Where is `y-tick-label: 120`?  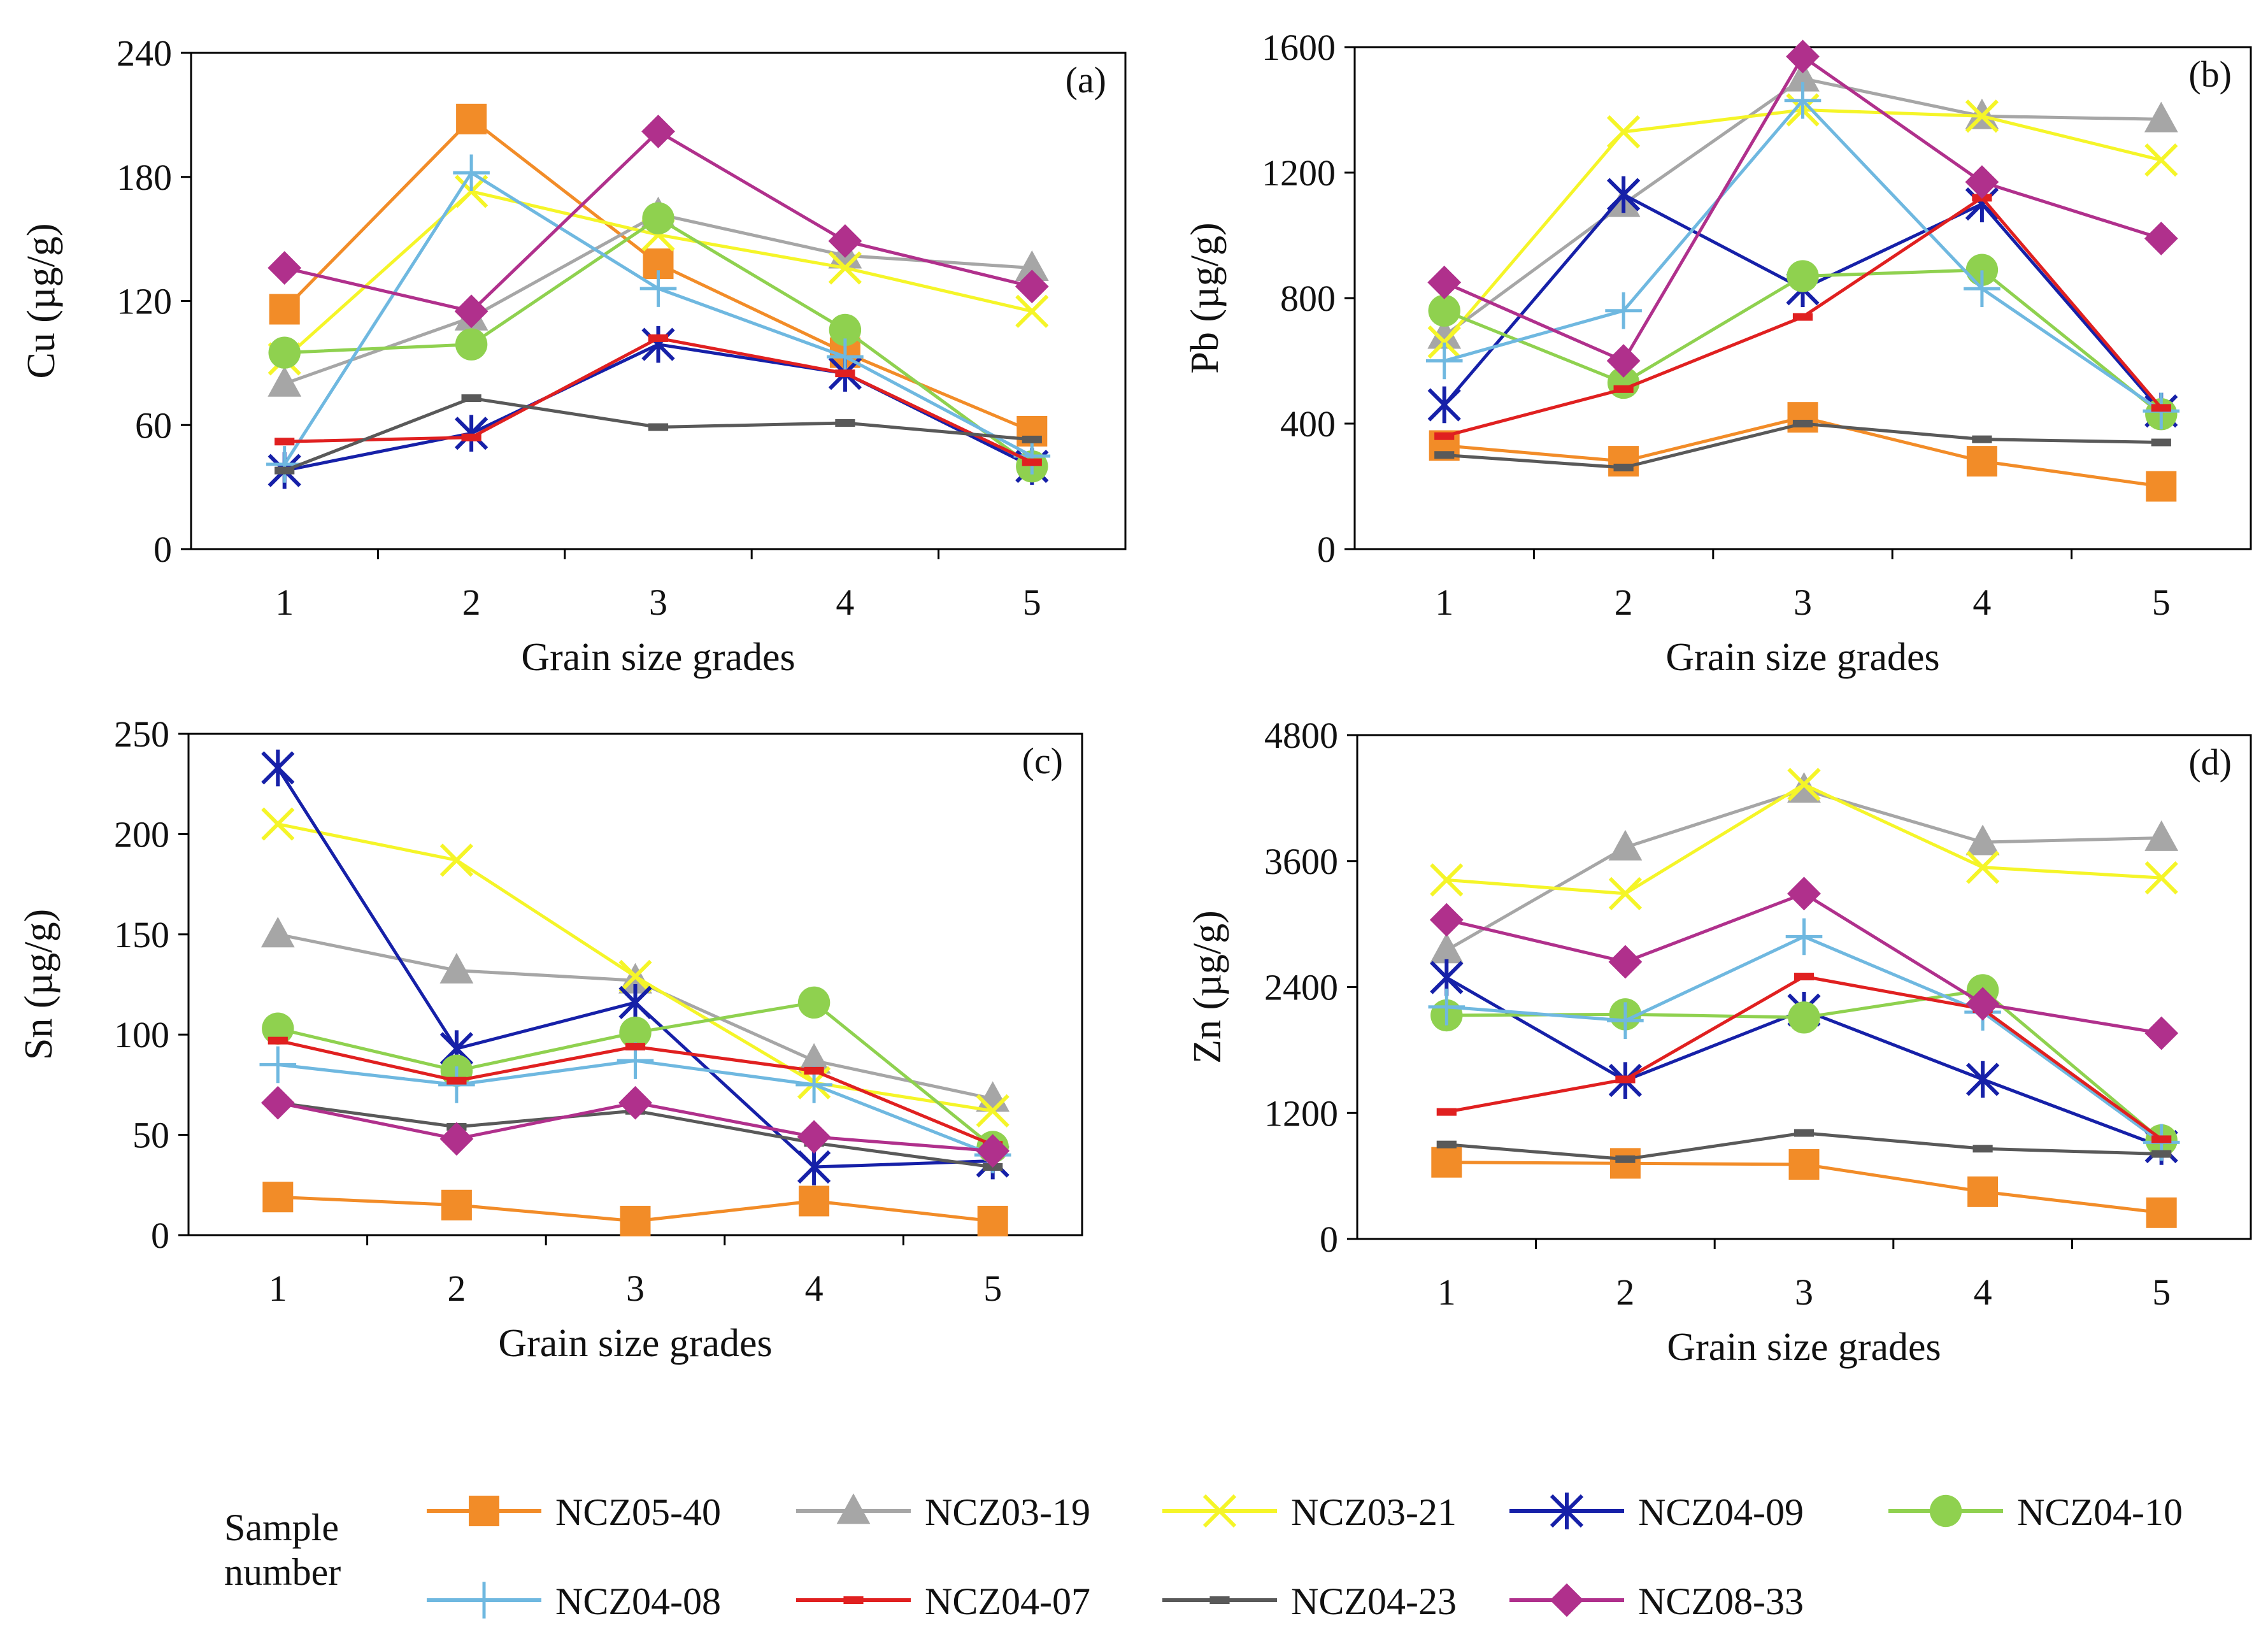 y-tick-label: 120 is located at coordinates (144, 301).